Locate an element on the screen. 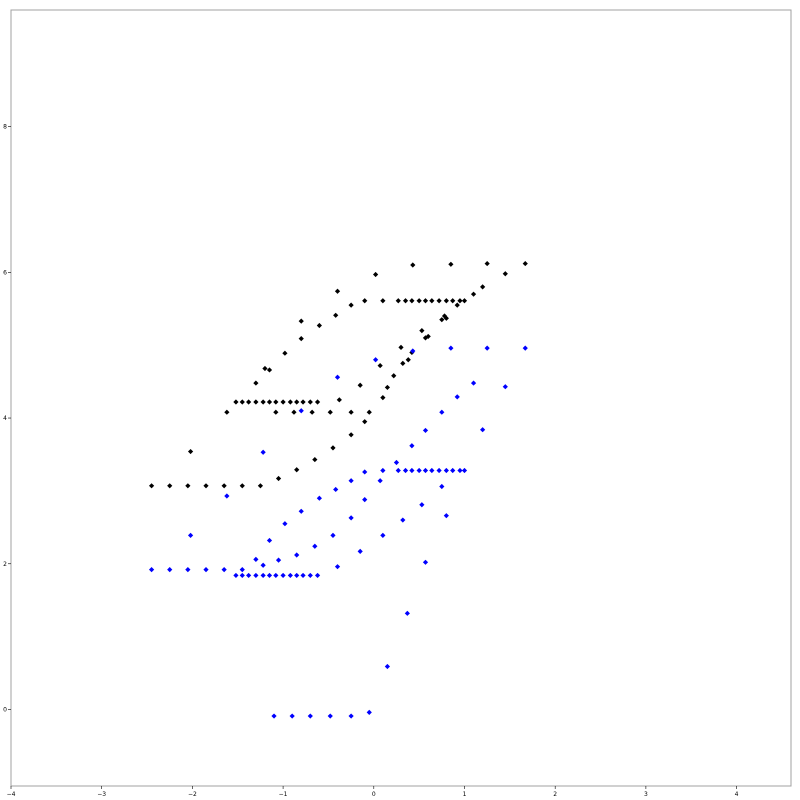 This screenshot has height=800, width=800. x-tick-label: −2 is located at coordinates (192, 794).